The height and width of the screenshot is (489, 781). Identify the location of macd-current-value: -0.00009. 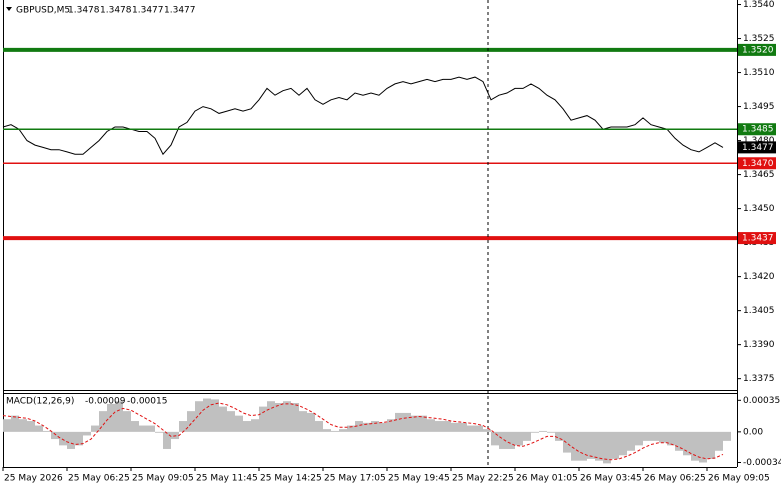
(105, 402).